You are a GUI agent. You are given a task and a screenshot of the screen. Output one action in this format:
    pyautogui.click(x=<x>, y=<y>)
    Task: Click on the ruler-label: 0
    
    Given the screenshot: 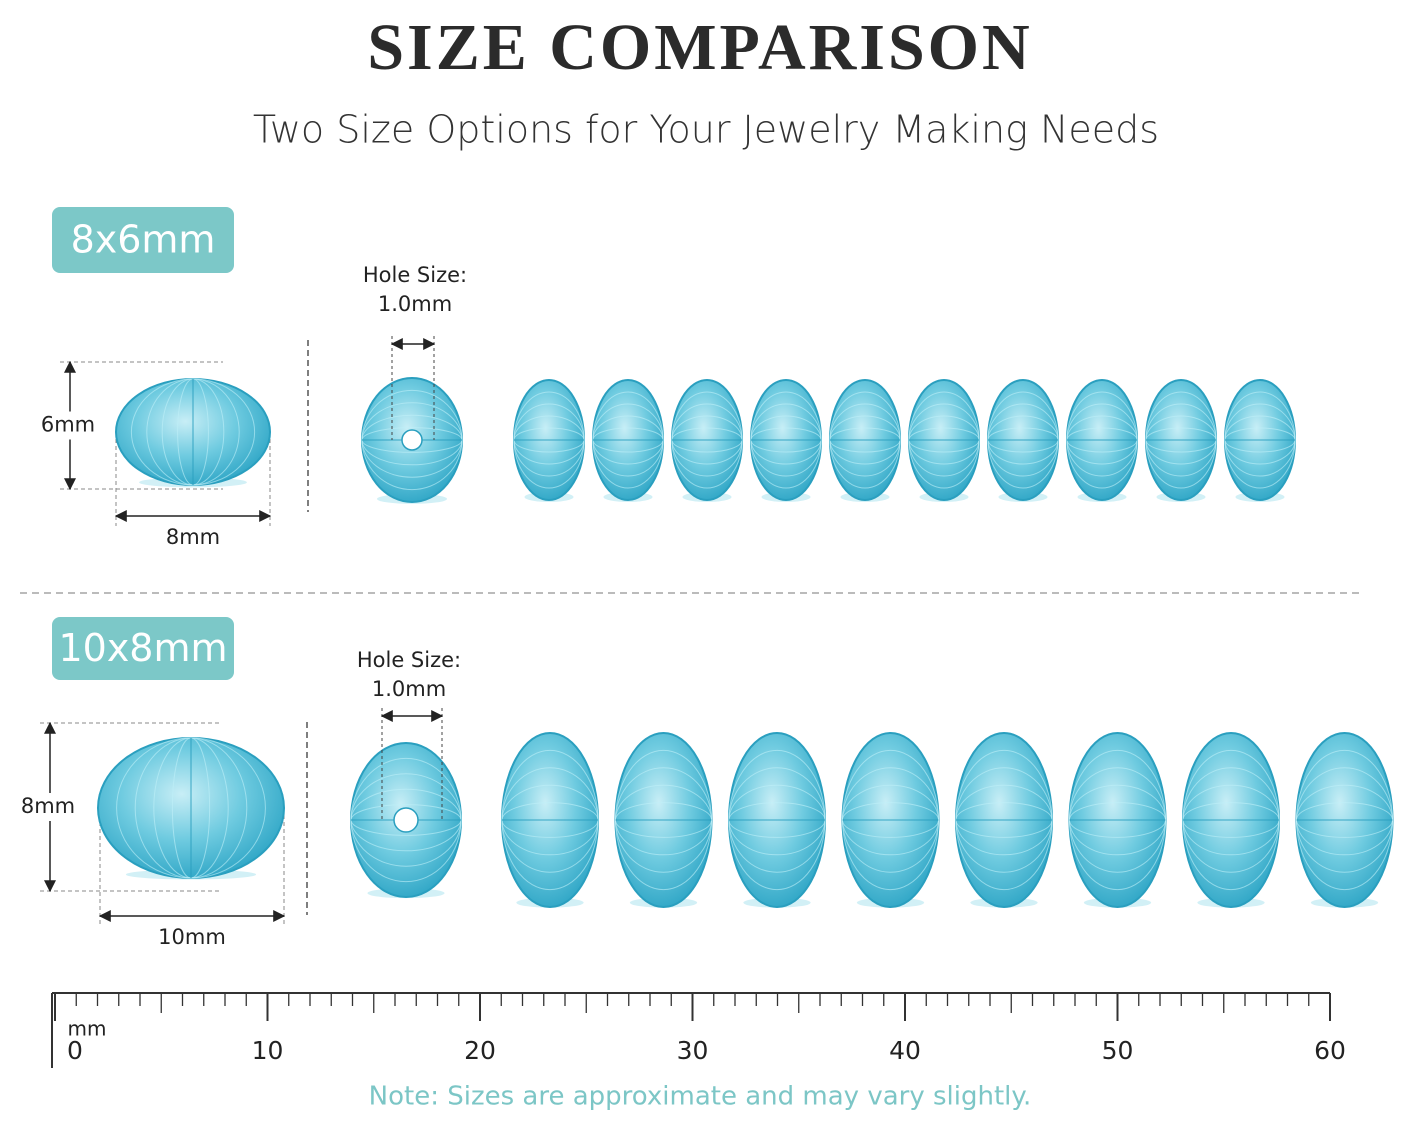 What is the action you would take?
    pyautogui.click(x=75, y=1050)
    